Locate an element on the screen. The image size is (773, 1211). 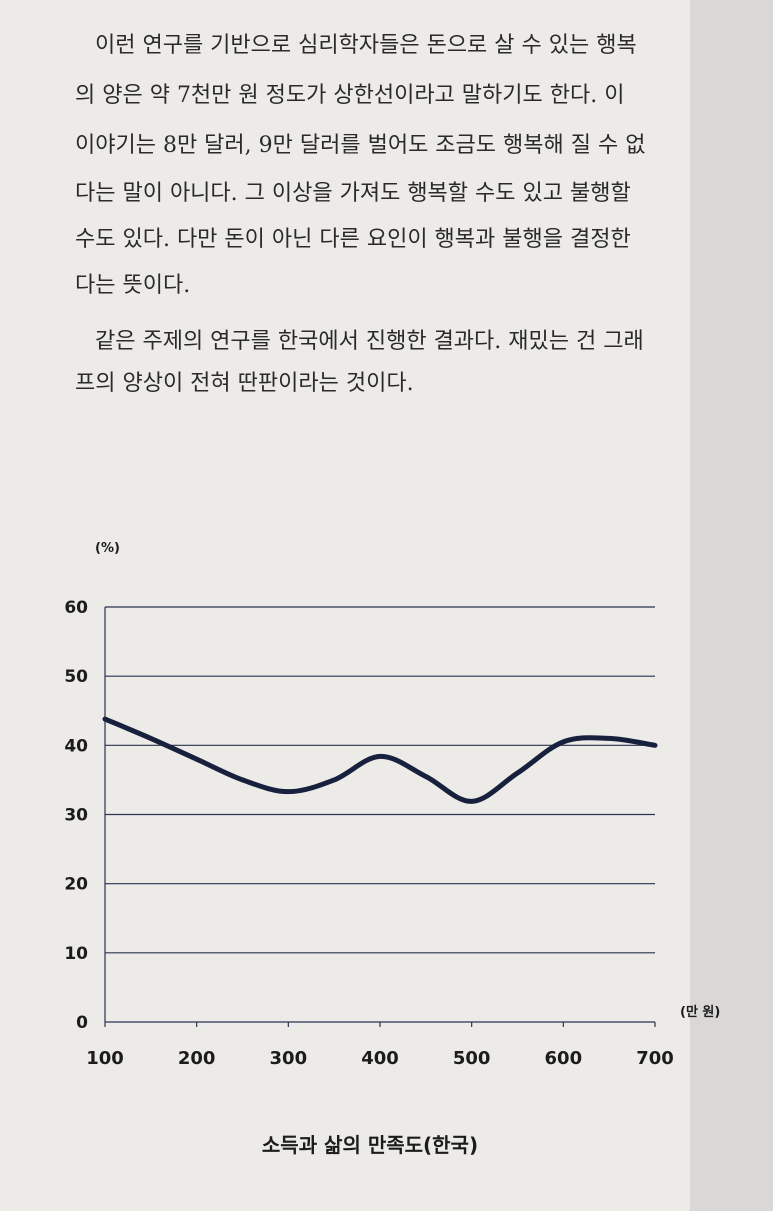
y-tick-label: 60 is located at coordinates (76, 608).